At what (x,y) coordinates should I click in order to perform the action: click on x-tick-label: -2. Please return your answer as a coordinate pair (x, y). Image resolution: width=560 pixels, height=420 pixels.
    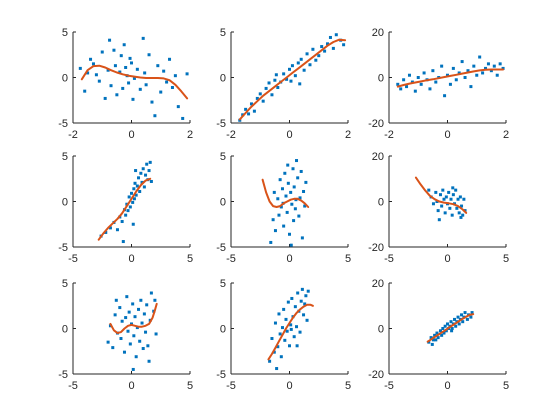
    Looking at the image, I should click on (389, 135).